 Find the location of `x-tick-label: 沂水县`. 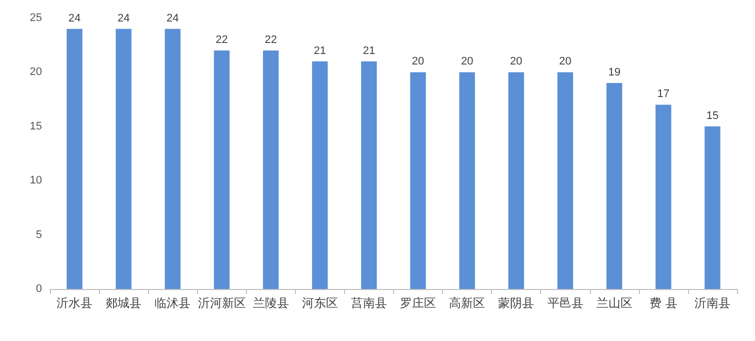

x-tick-label: 沂水县 is located at coordinates (74, 303).